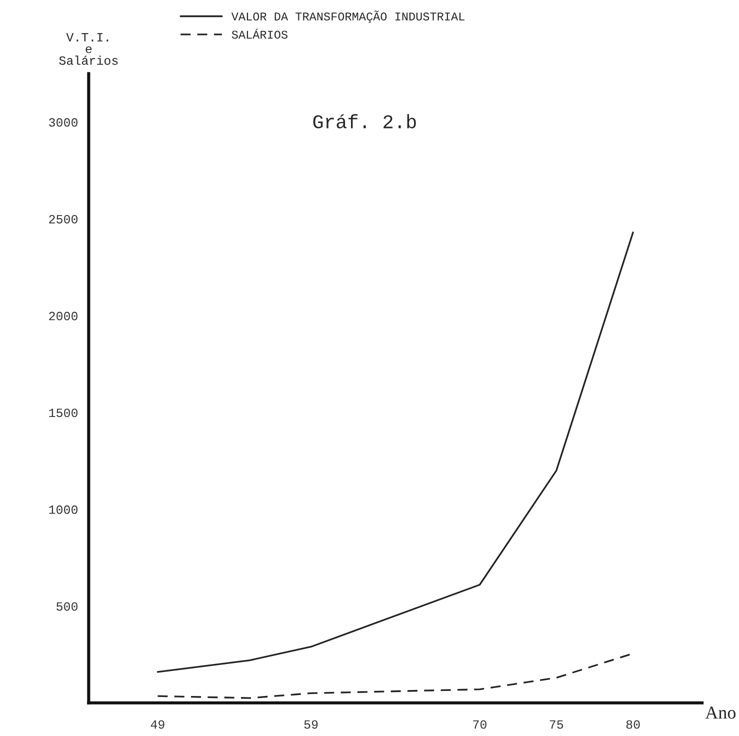 This screenshot has height=736, width=739. What do you see at coordinates (260, 33) in the screenshot?
I see `legend-label: SALÁRIOS` at bounding box center [260, 33].